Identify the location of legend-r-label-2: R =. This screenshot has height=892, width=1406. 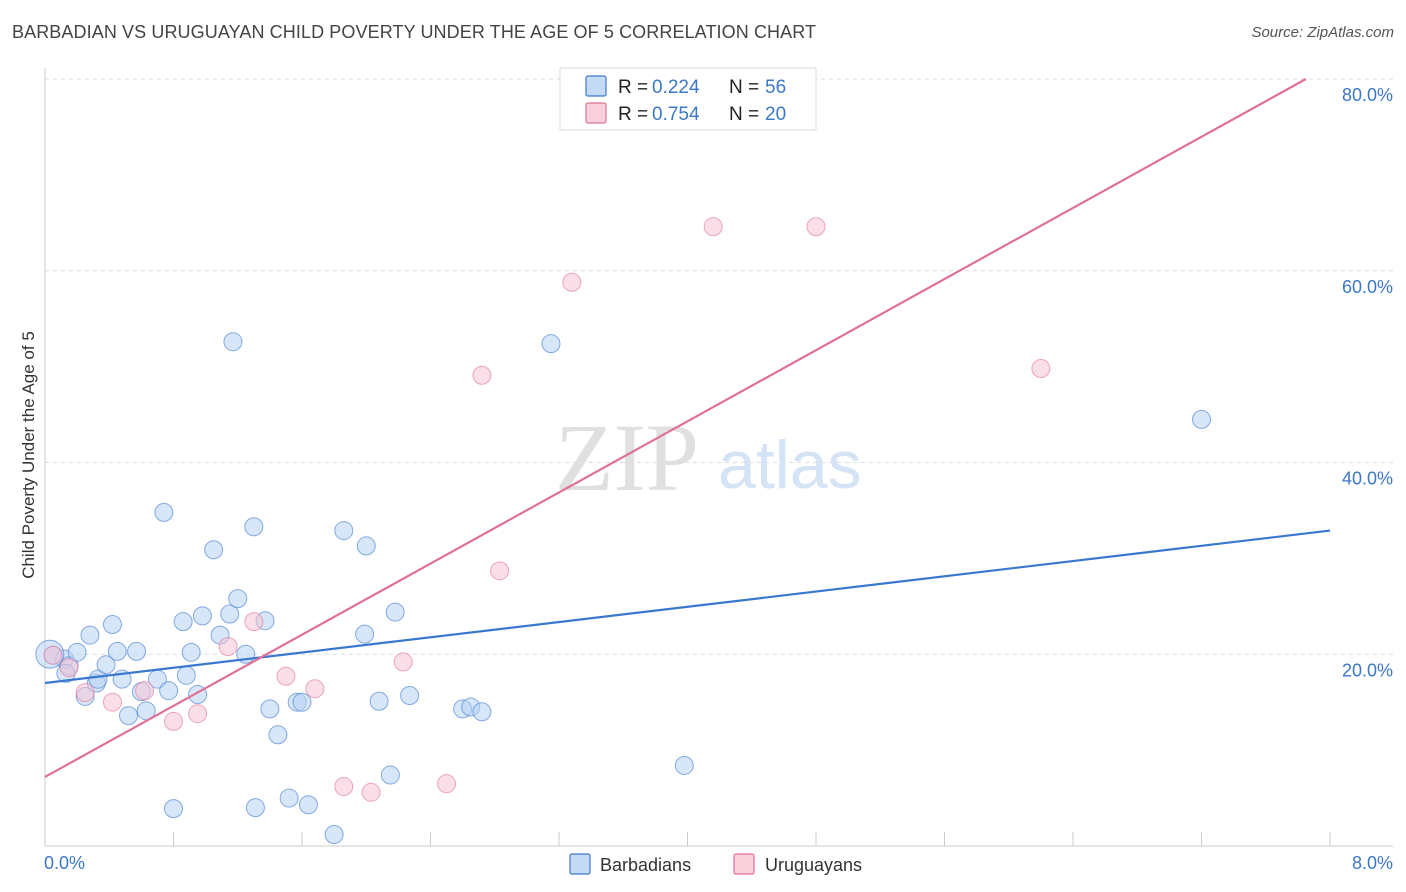
(633, 114).